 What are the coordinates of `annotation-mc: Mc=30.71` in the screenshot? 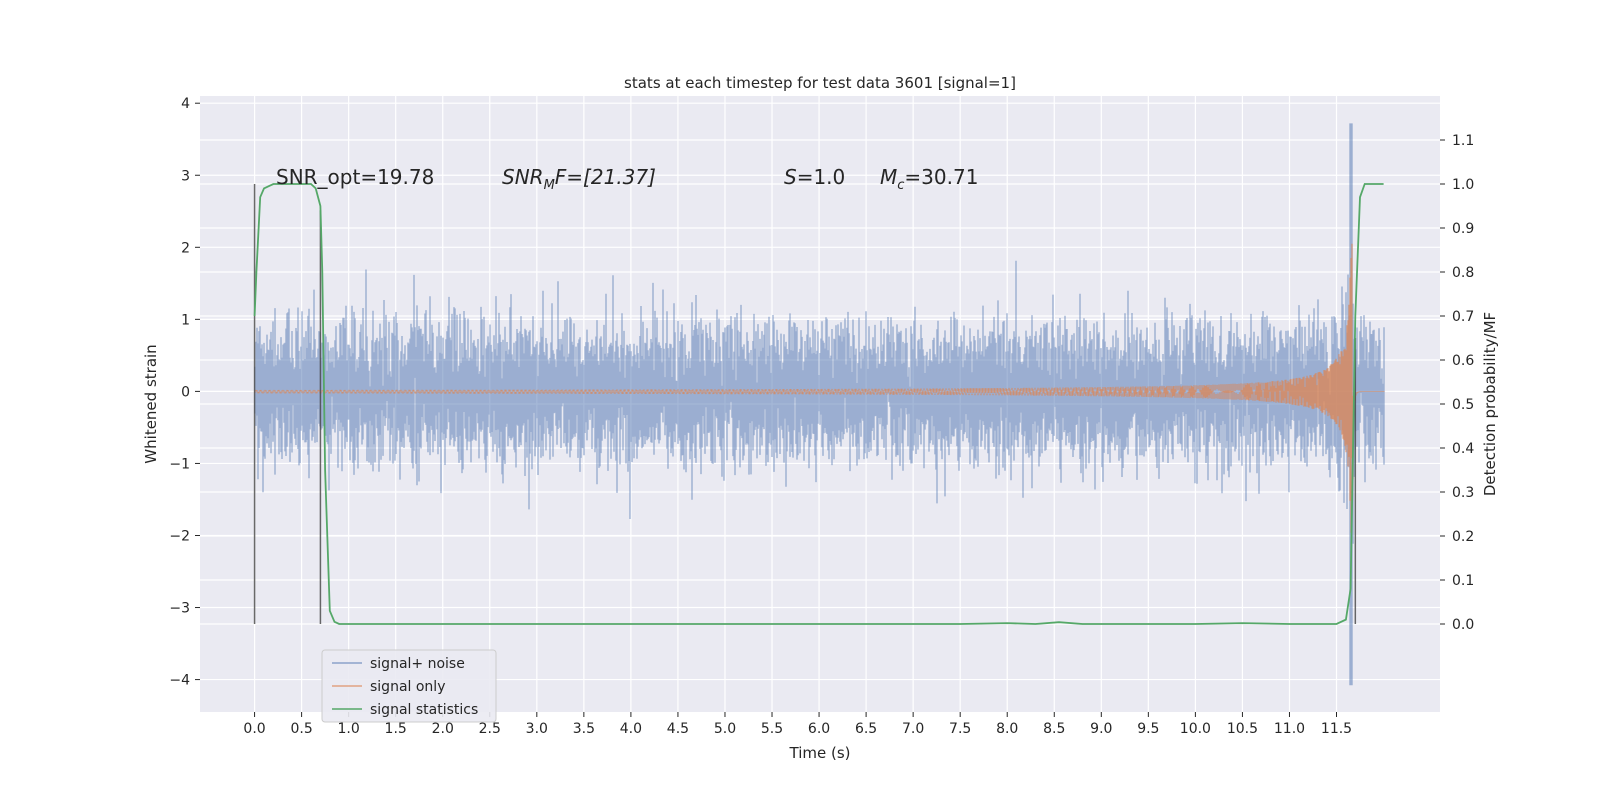 It's located at (929, 179).